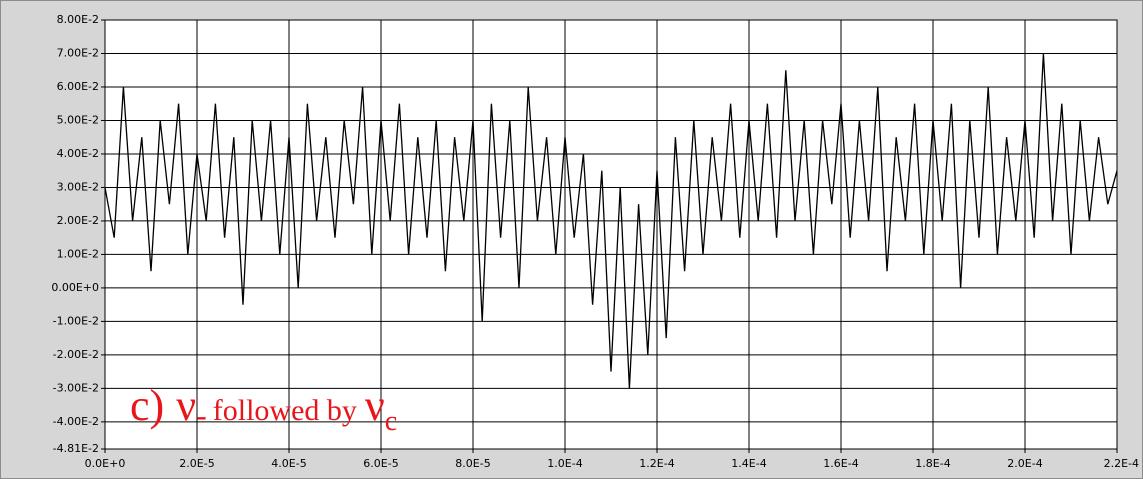  Describe the element at coordinates (196, 463) in the screenshot. I see `x-tick-label: 2.0E-5` at that location.